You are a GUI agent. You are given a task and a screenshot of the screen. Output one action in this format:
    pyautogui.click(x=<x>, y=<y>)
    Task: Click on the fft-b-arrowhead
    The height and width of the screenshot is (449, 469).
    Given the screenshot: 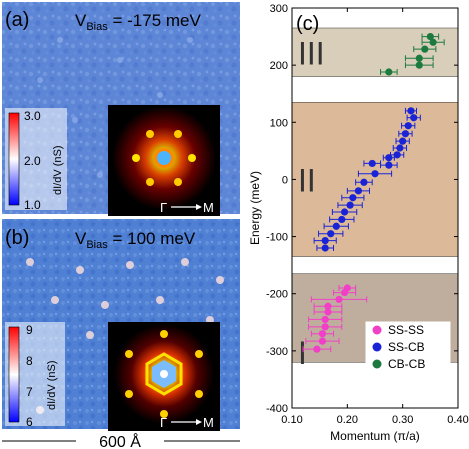 What is the action you would take?
    pyautogui.click(x=199, y=422)
    